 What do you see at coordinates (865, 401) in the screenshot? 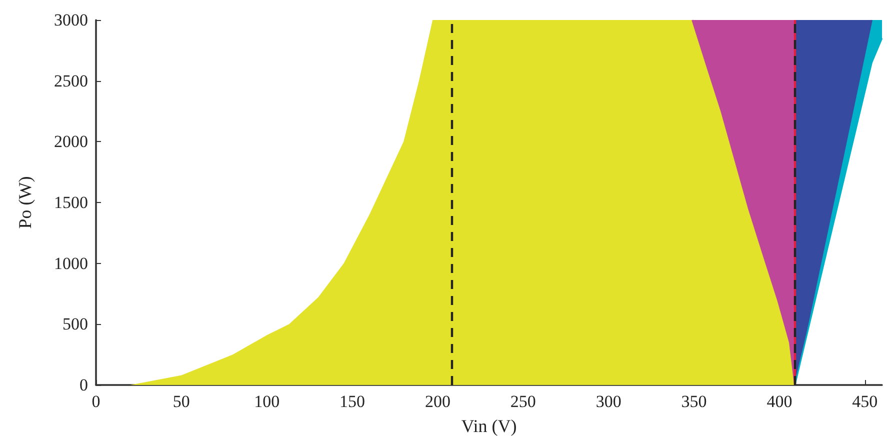
I see `x-tick-label: 450` at bounding box center [865, 401].